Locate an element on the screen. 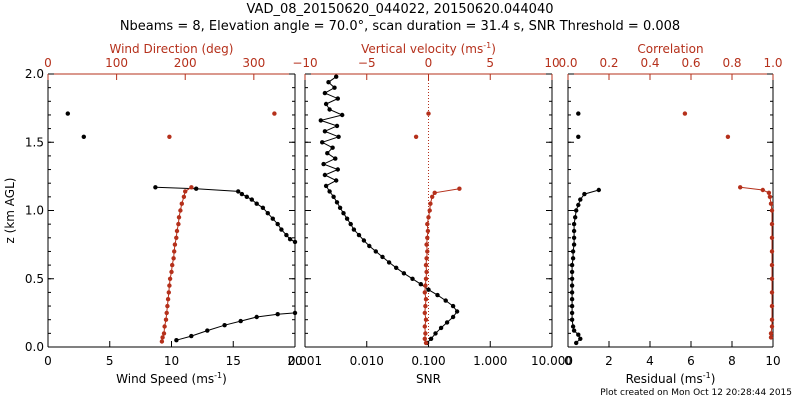 Image resolution: width=800 pixels, height=400 pixels. x-bottom-tick-label: 4 is located at coordinates (650, 361).